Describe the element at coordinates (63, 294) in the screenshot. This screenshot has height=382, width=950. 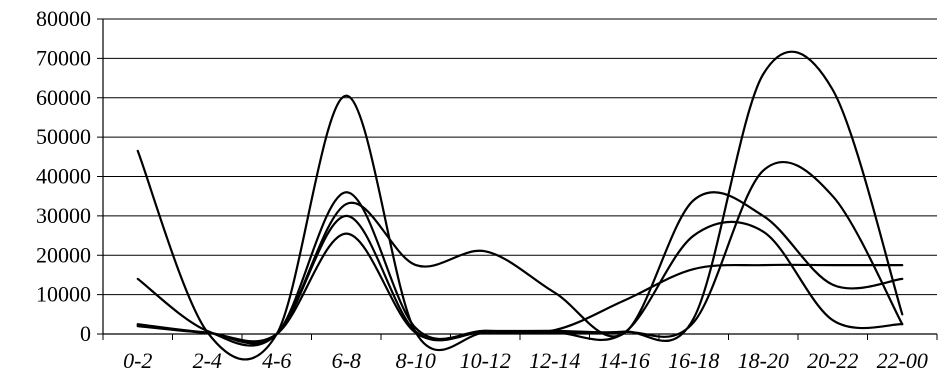
I see `y-tick-label: 10000` at that location.